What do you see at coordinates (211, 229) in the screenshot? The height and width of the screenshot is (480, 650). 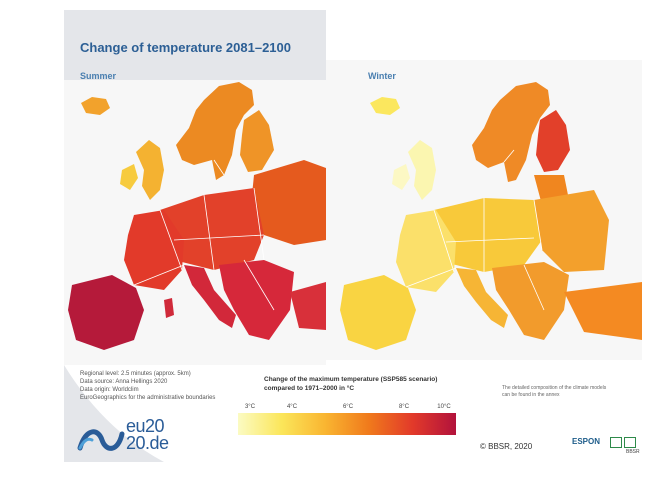 I see `summer-central-europe` at bounding box center [211, 229].